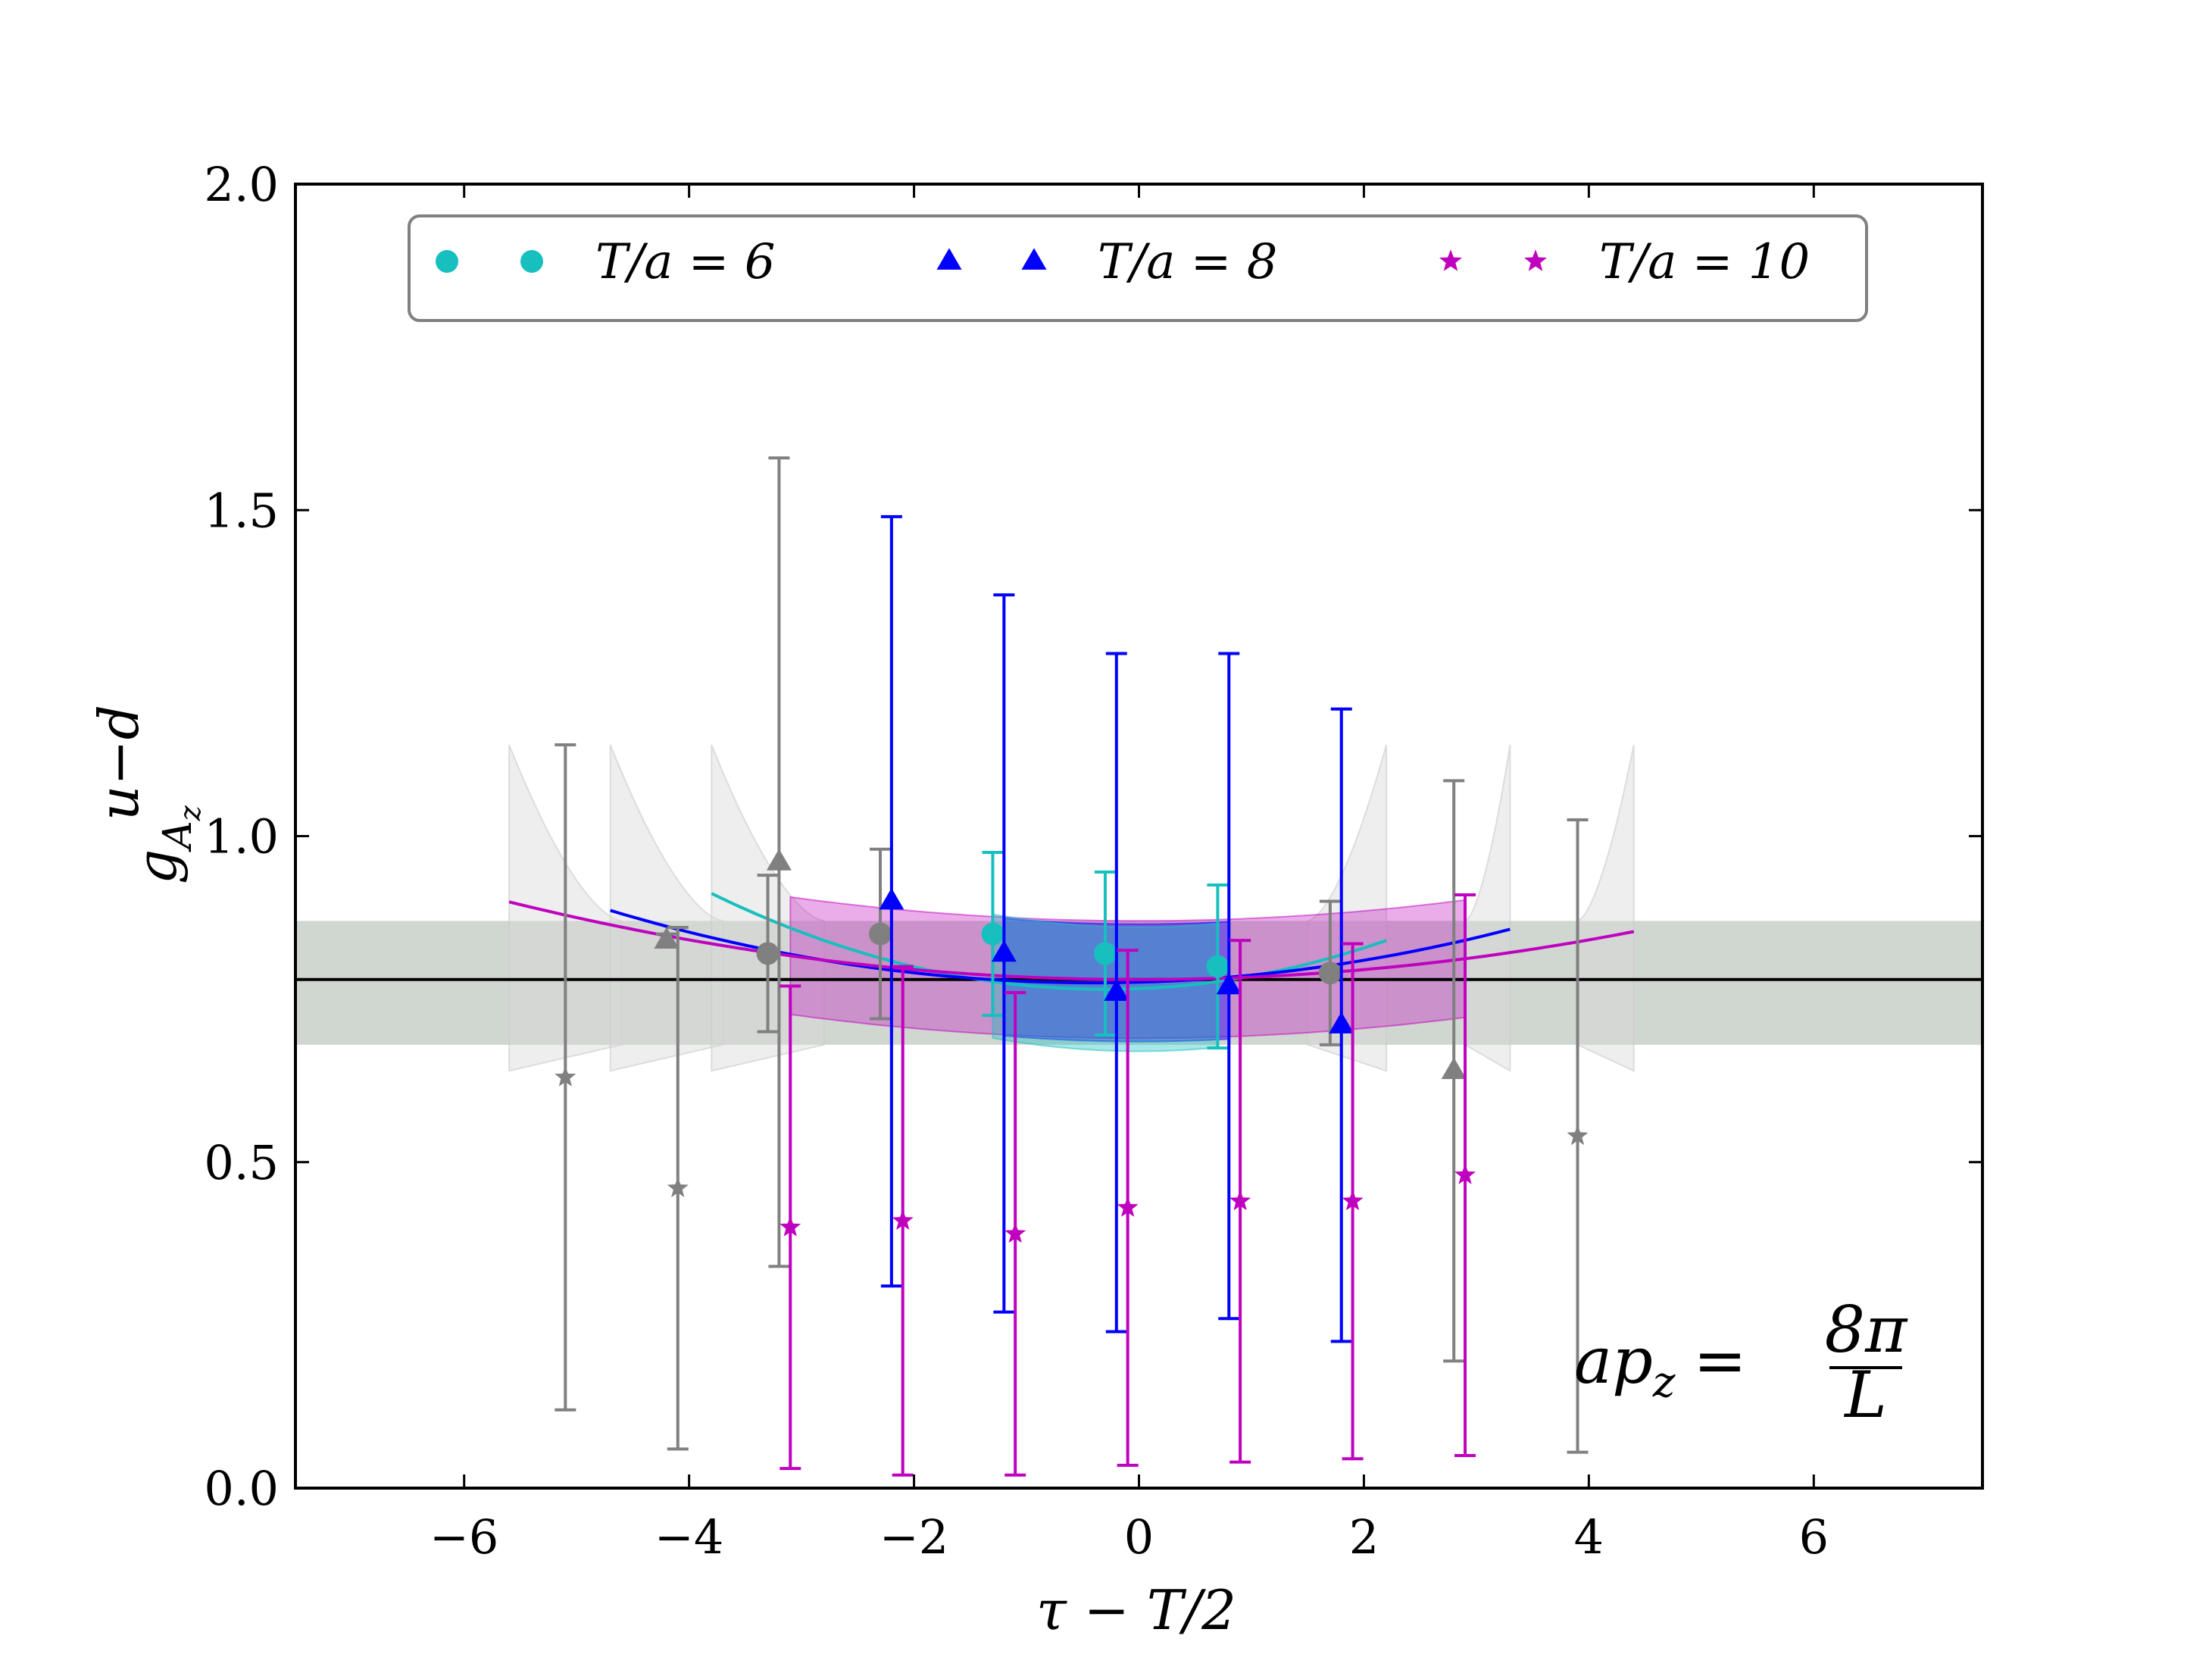  Describe the element at coordinates (241, 185) in the screenshot. I see `y-tick-label: 2.0` at that location.